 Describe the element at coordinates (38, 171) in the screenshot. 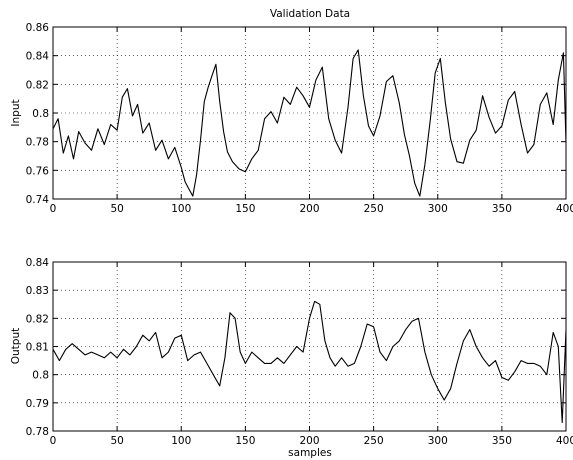

I see `input-y-tick-label: 0.76` at that location.